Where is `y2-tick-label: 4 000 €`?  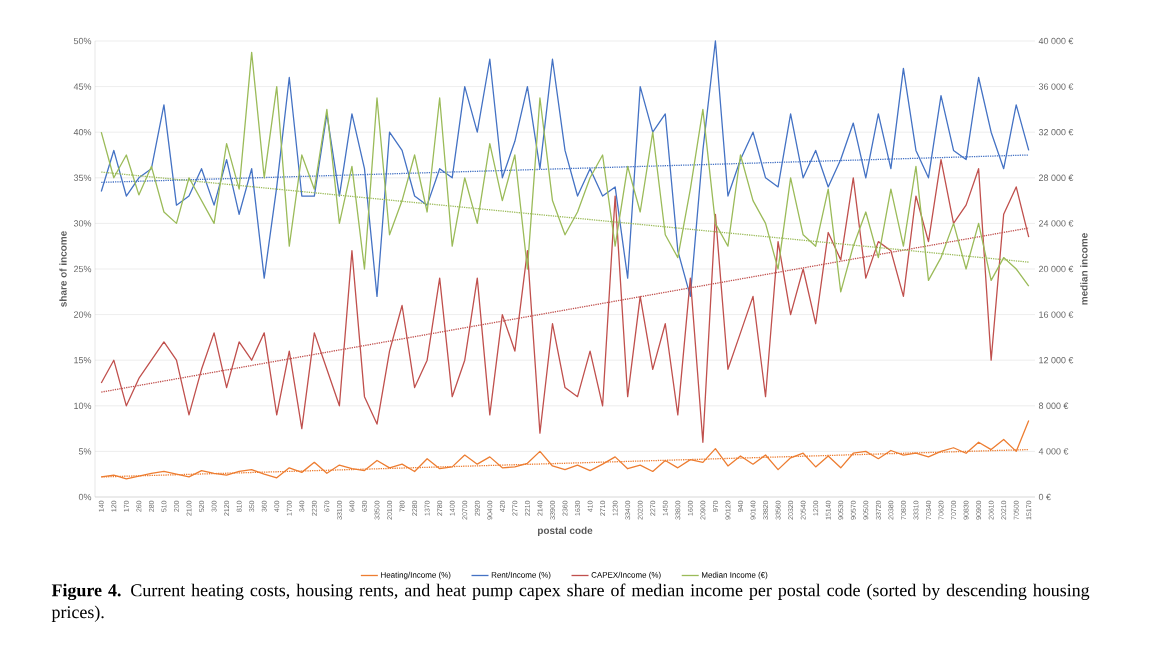
y2-tick-label: 4 000 € is located at coordinates (1053, 451).